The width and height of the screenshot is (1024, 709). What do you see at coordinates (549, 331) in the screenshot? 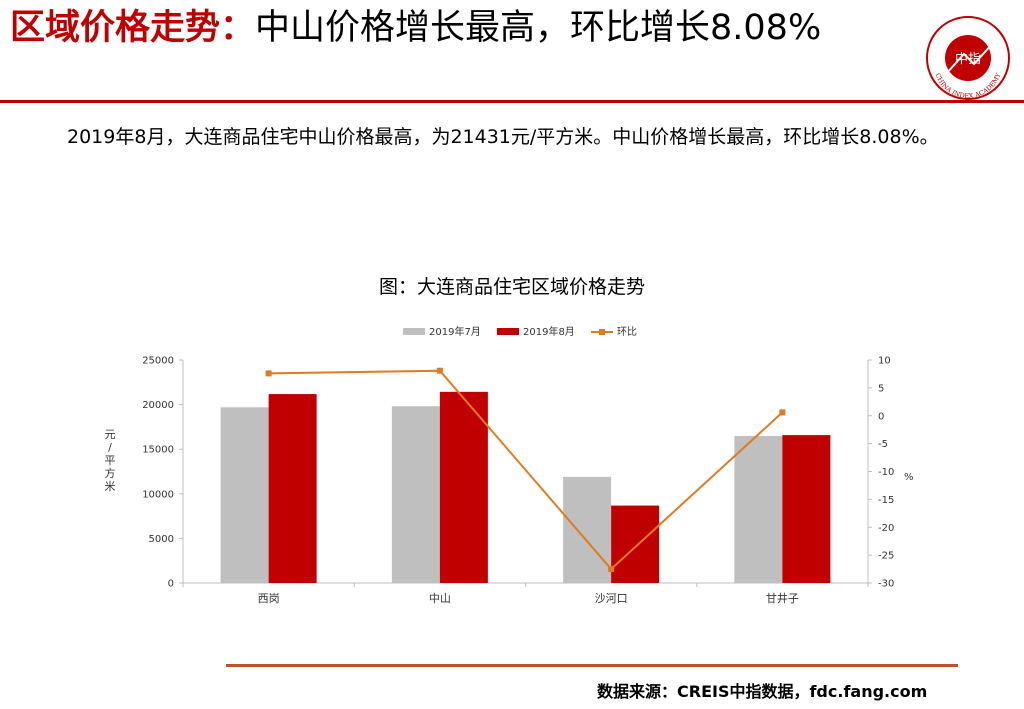
I see `legend-2019-08-label: 2019年8月` at bounding box center [549, 331].